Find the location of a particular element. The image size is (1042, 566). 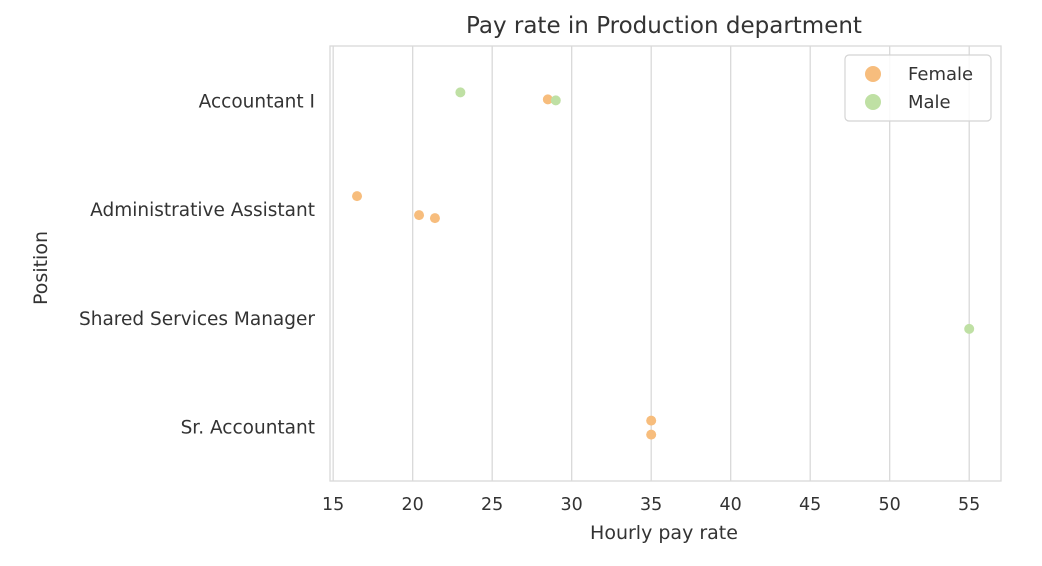

x-tick-labels: 15 20 25 30 35 40 45 50 55 is located at coordinates (651, 505).